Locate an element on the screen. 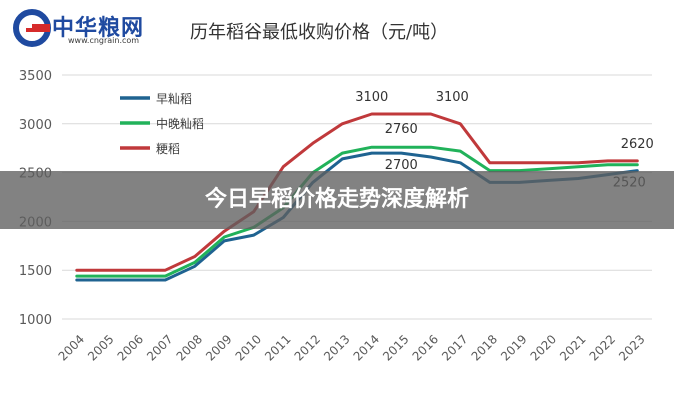 Image resolution: width=674 pixels, height=400 pixels. x-tick-label-2020: 2020 is located at coordinates (543, 347).